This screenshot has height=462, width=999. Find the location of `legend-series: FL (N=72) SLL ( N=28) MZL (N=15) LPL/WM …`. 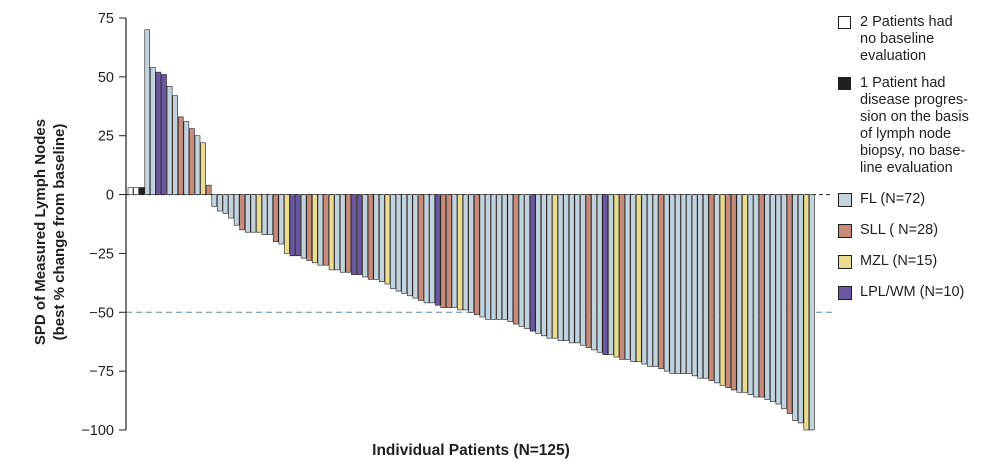

legend-series: FL (N=72) SLL ( N=28) MZL (N=15) LPL/WM … is located at coordinates (918, 246).